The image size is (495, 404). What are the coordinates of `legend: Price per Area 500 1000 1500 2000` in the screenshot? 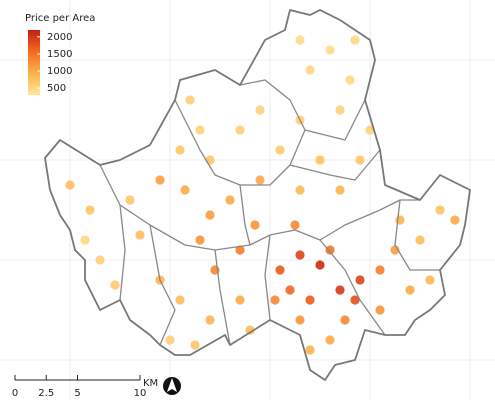 It's located at (60, 54).